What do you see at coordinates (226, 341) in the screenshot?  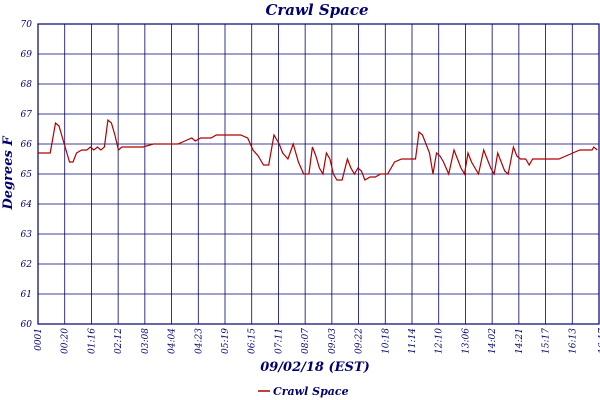 I see `x-tick-label: 05:19` at bounding box center [226, 341].